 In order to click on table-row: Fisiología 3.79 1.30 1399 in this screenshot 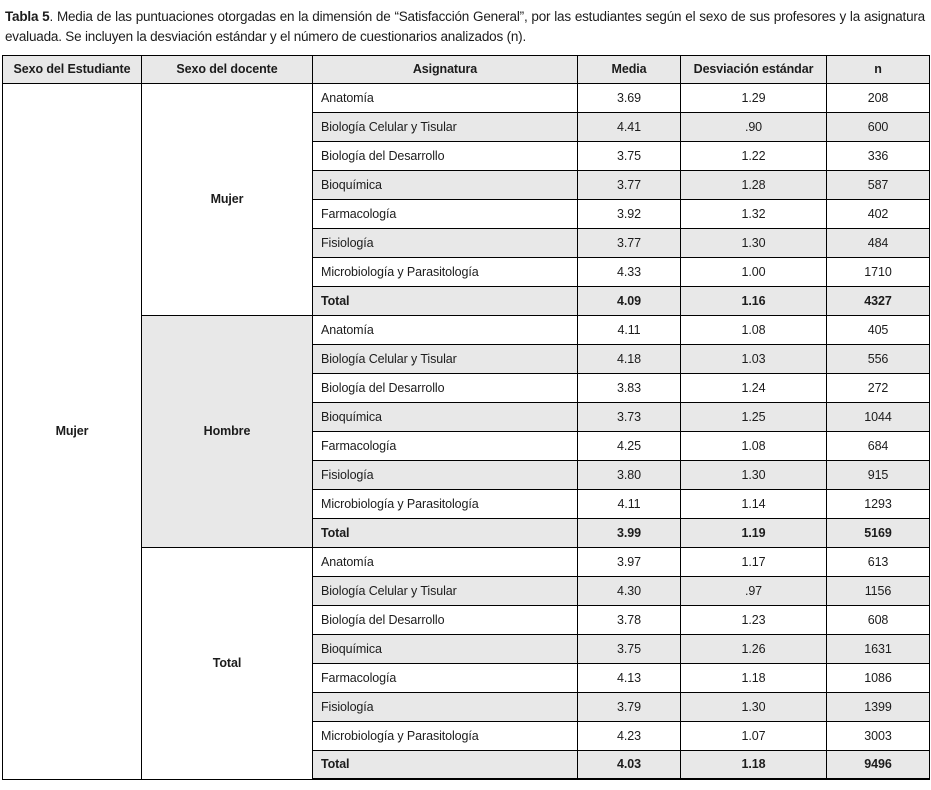, I will do `click(466, 706)`.